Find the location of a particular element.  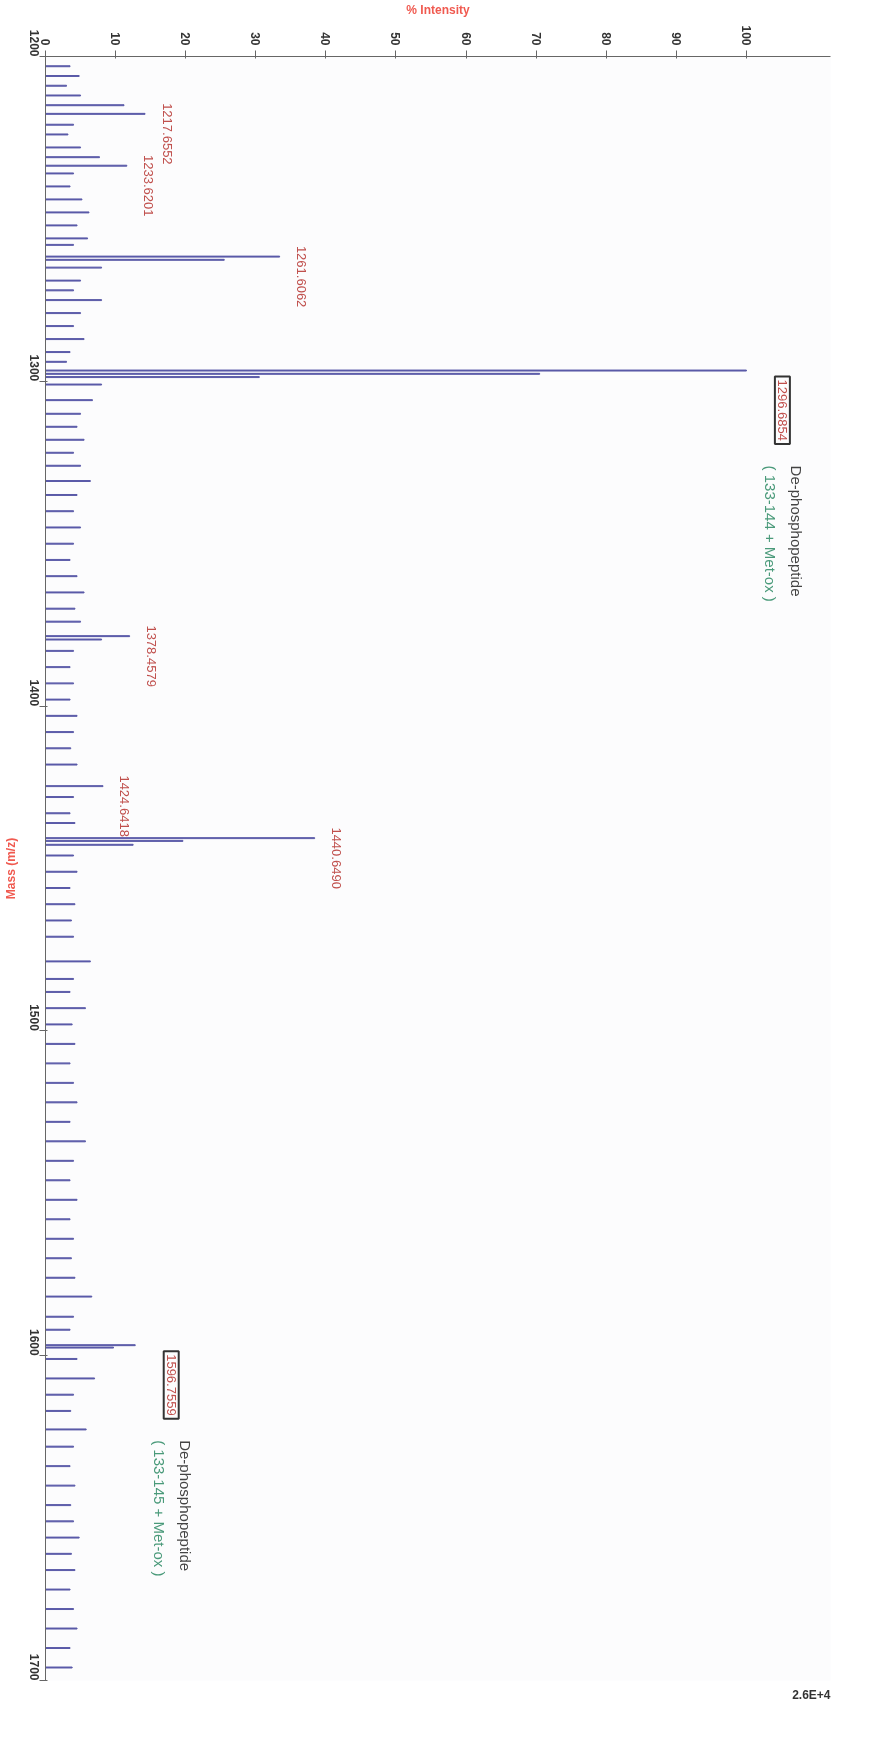

x-tick-label: 100 is located at coordinates (745, 35).